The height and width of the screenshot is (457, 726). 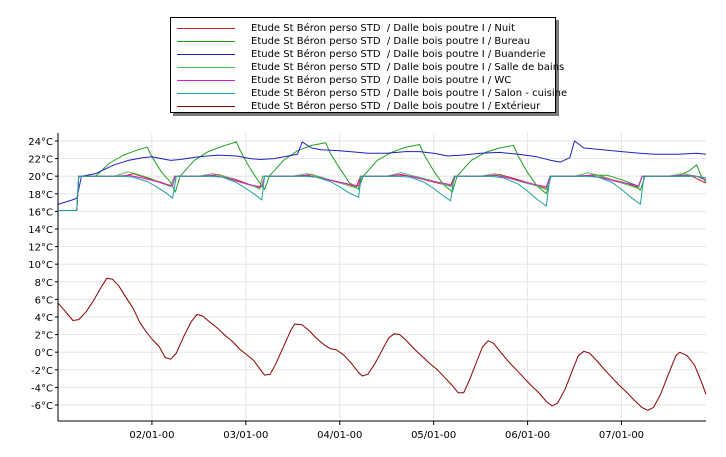 I want to click on x-tick-label: 03/01-00, so click(x=245, y=435).